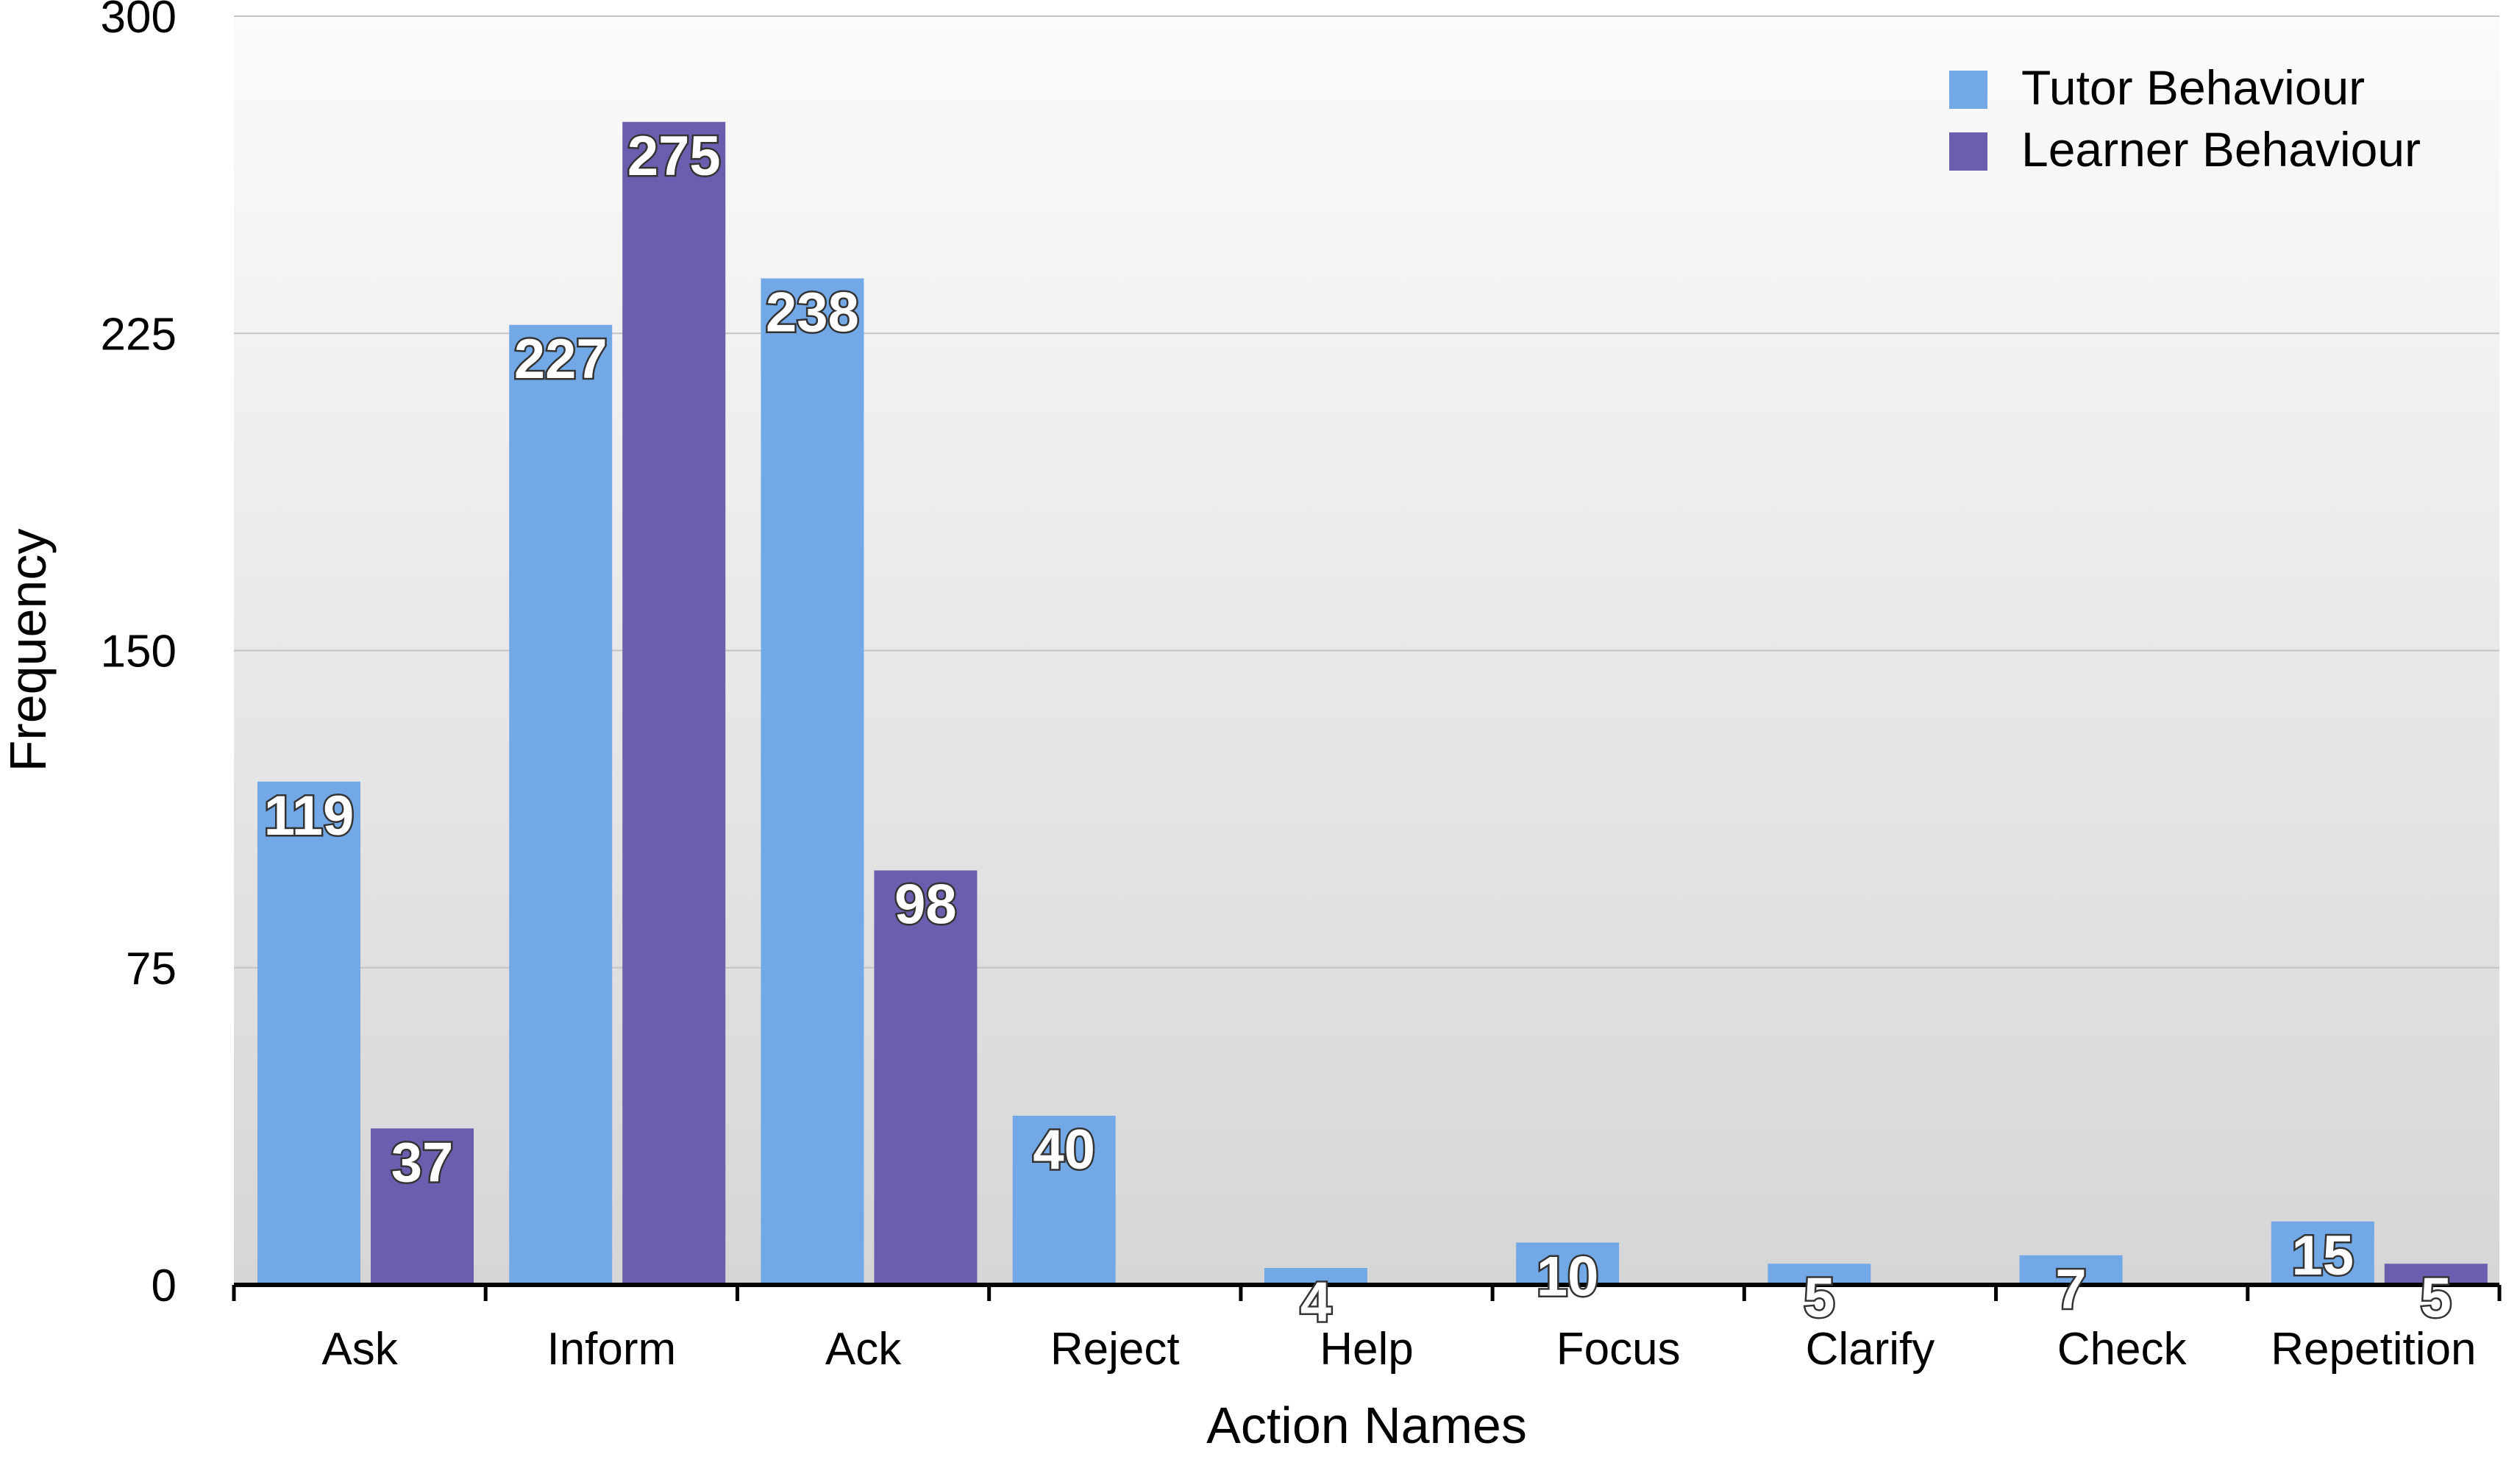 The width and height of the screenshot is (2520, 1468). What do you see at coordinates (165, 1286) in the screenshot?
I see `y-tick-label: 0` at bounding box center [165, 1286].